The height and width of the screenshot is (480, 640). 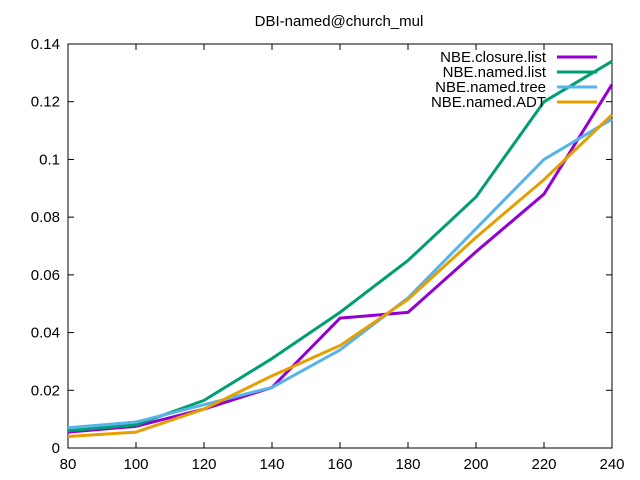 What do you see at coordinates (68, 464) in the screenshot?
I see `x-tick-label: 80` at bounding box center [68, 464].